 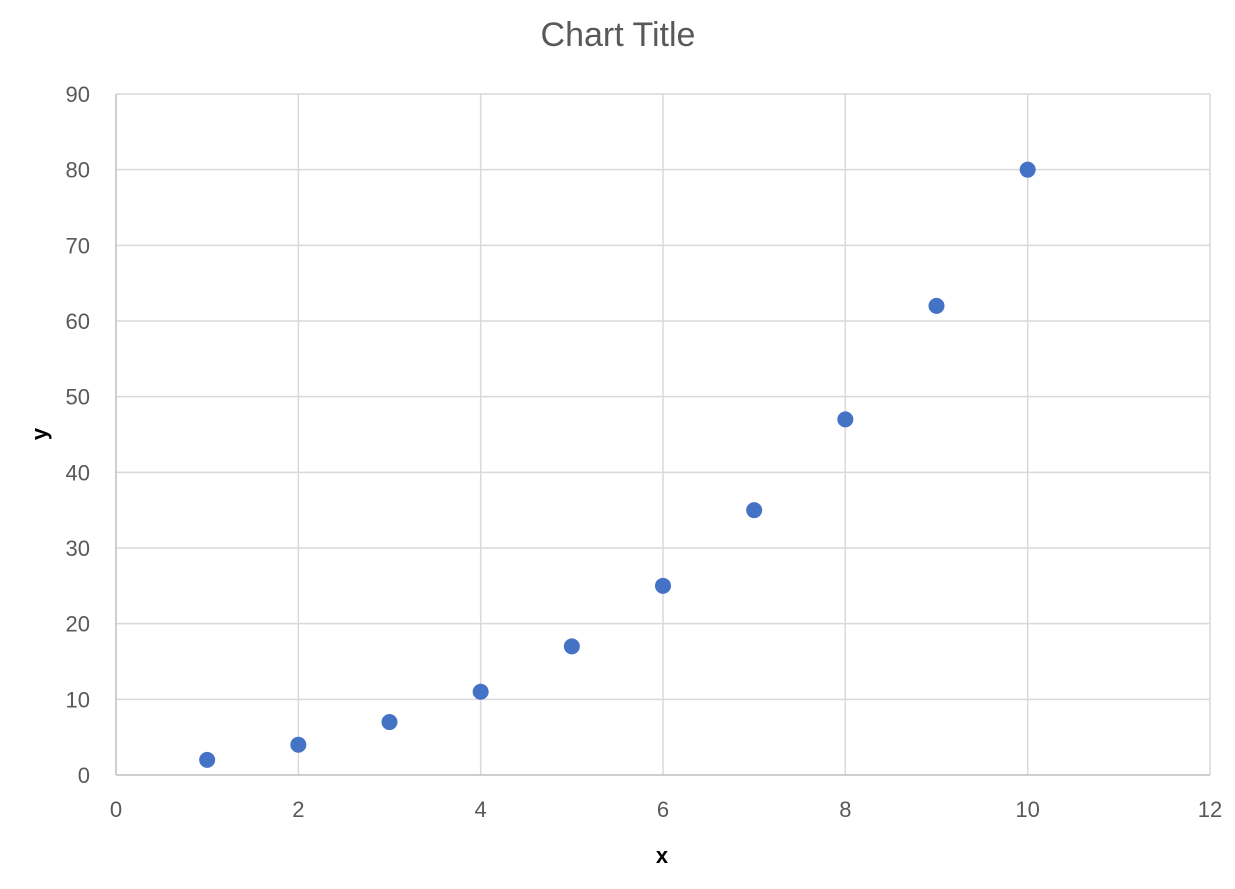 What do you see at coordinates (78, 94) in the screenshot?
I see `y-tick-label: 90` at bounding box center [78, 94].